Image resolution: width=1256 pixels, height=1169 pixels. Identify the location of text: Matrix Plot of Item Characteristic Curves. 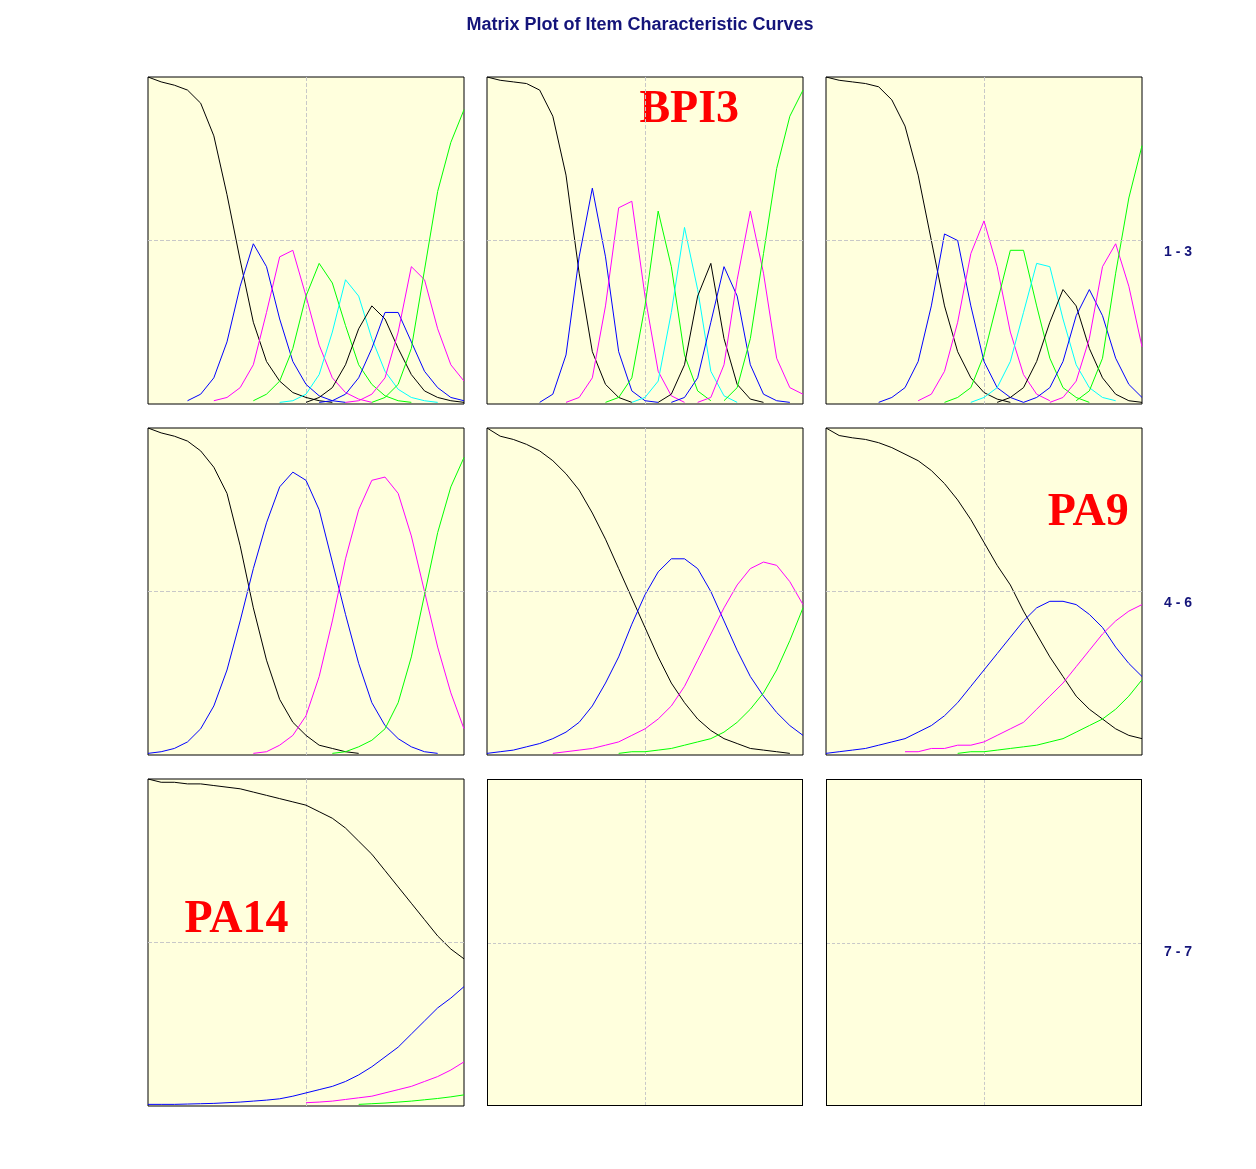
(640, 24).